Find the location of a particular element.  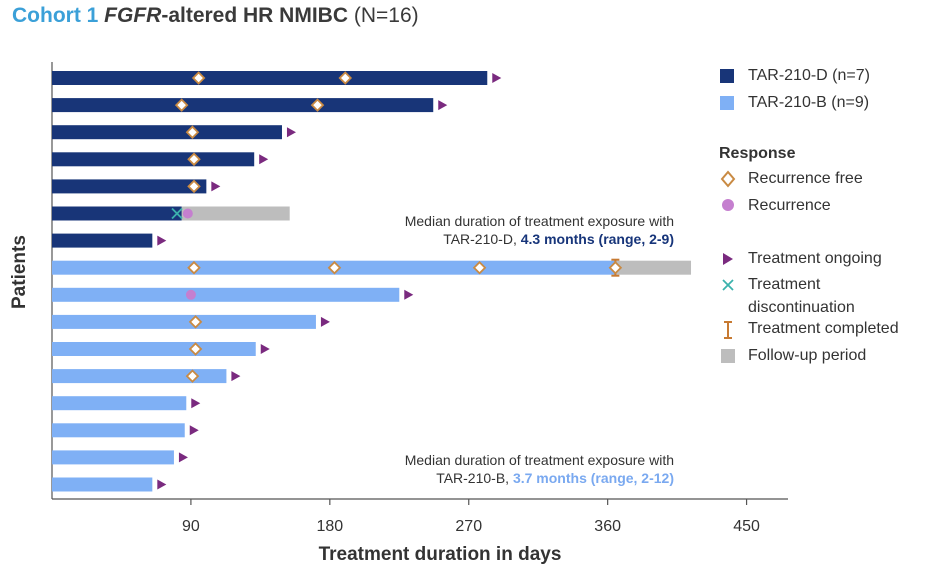

legend-label-recurrence: Recurrence is located at coordinates (789, 205).